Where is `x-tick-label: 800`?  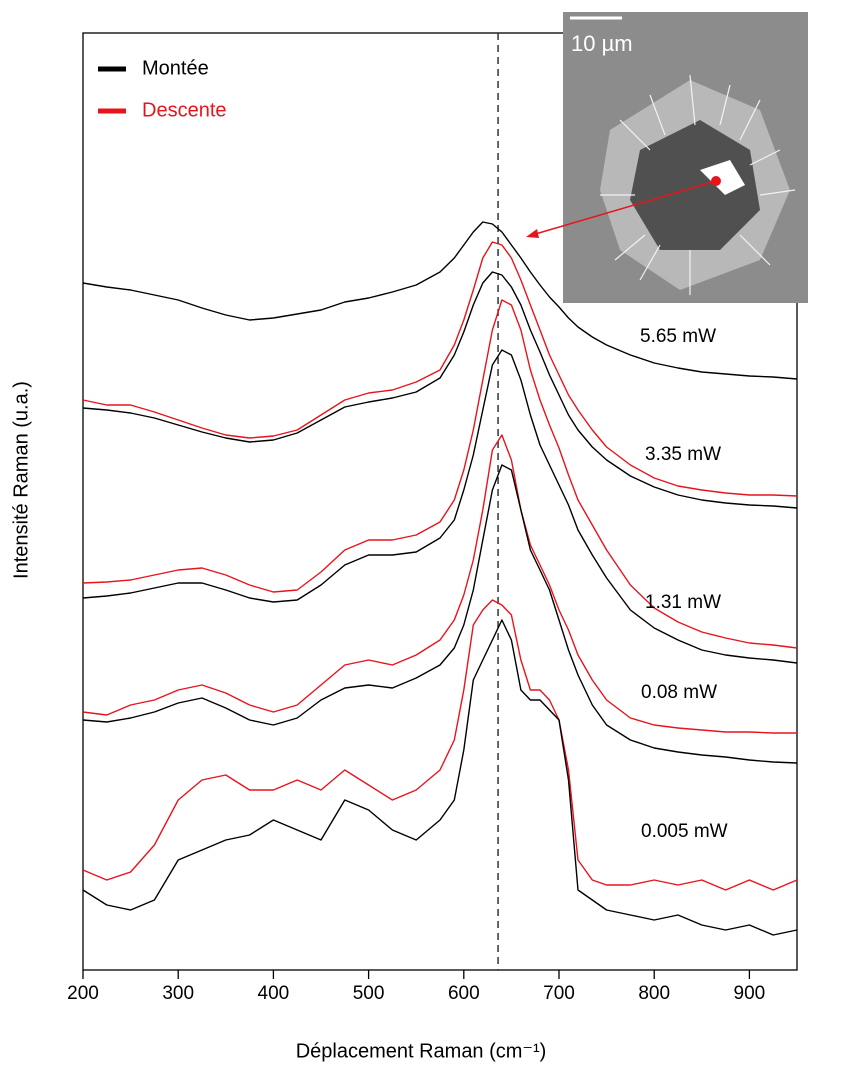 x-tick-label: 800 is located at coordinates (654, 993).